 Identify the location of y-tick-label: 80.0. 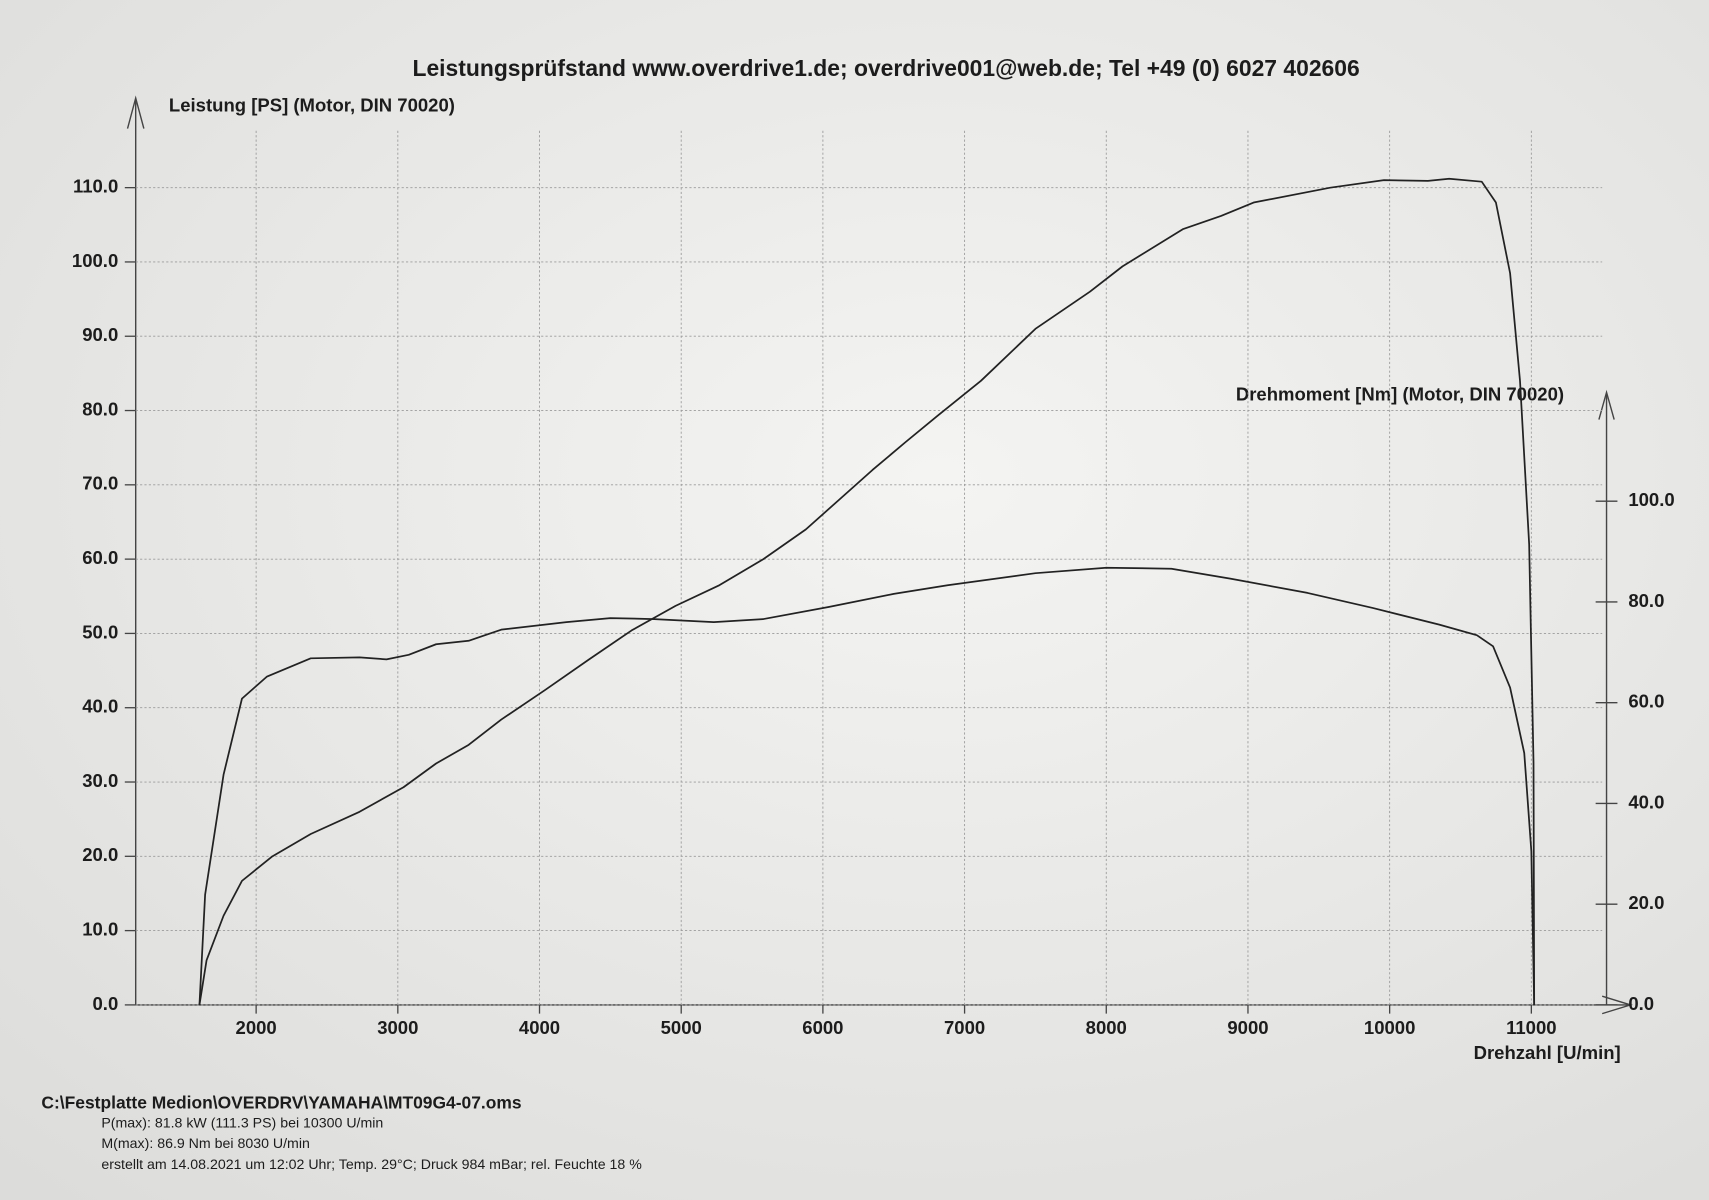
(100, 408).